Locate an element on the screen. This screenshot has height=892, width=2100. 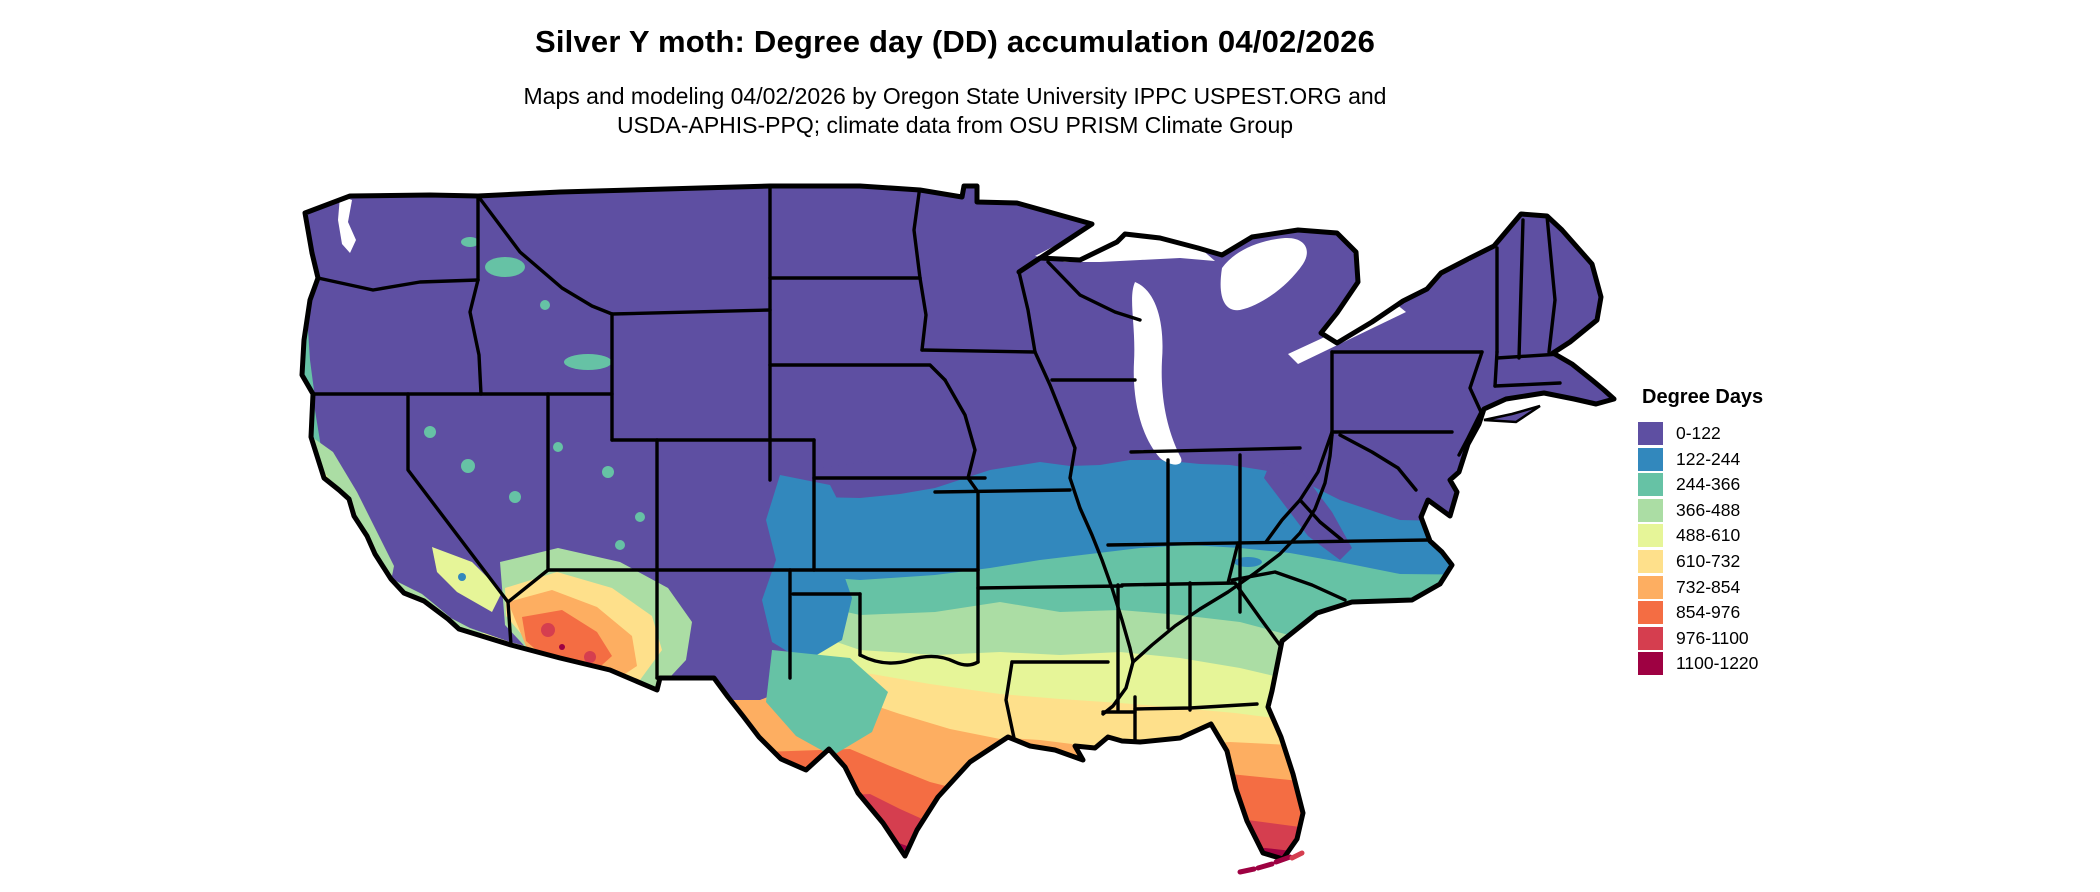
legend-entry-488-610: 488-610 is located at coordinates (1700, 536).